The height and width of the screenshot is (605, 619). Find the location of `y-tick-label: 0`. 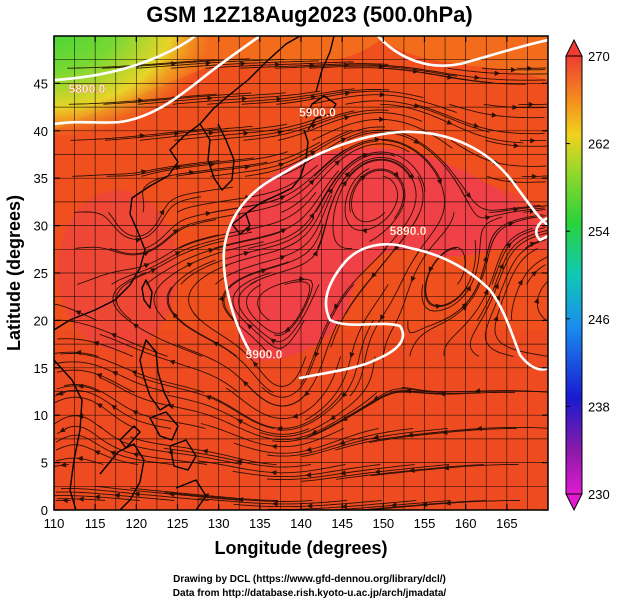

y-tick-label: 0 is located at coordinates (44, 510).